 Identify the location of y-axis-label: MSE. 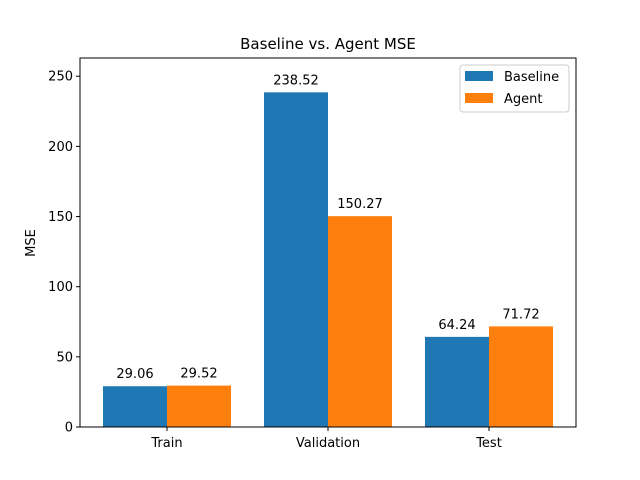
(31, 243).